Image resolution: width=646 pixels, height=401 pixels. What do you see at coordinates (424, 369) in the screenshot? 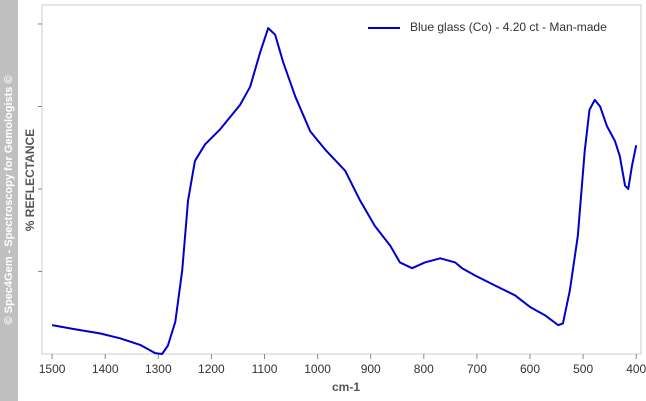
I see `x-tick-label: 800` at bounding box center [424, 369].